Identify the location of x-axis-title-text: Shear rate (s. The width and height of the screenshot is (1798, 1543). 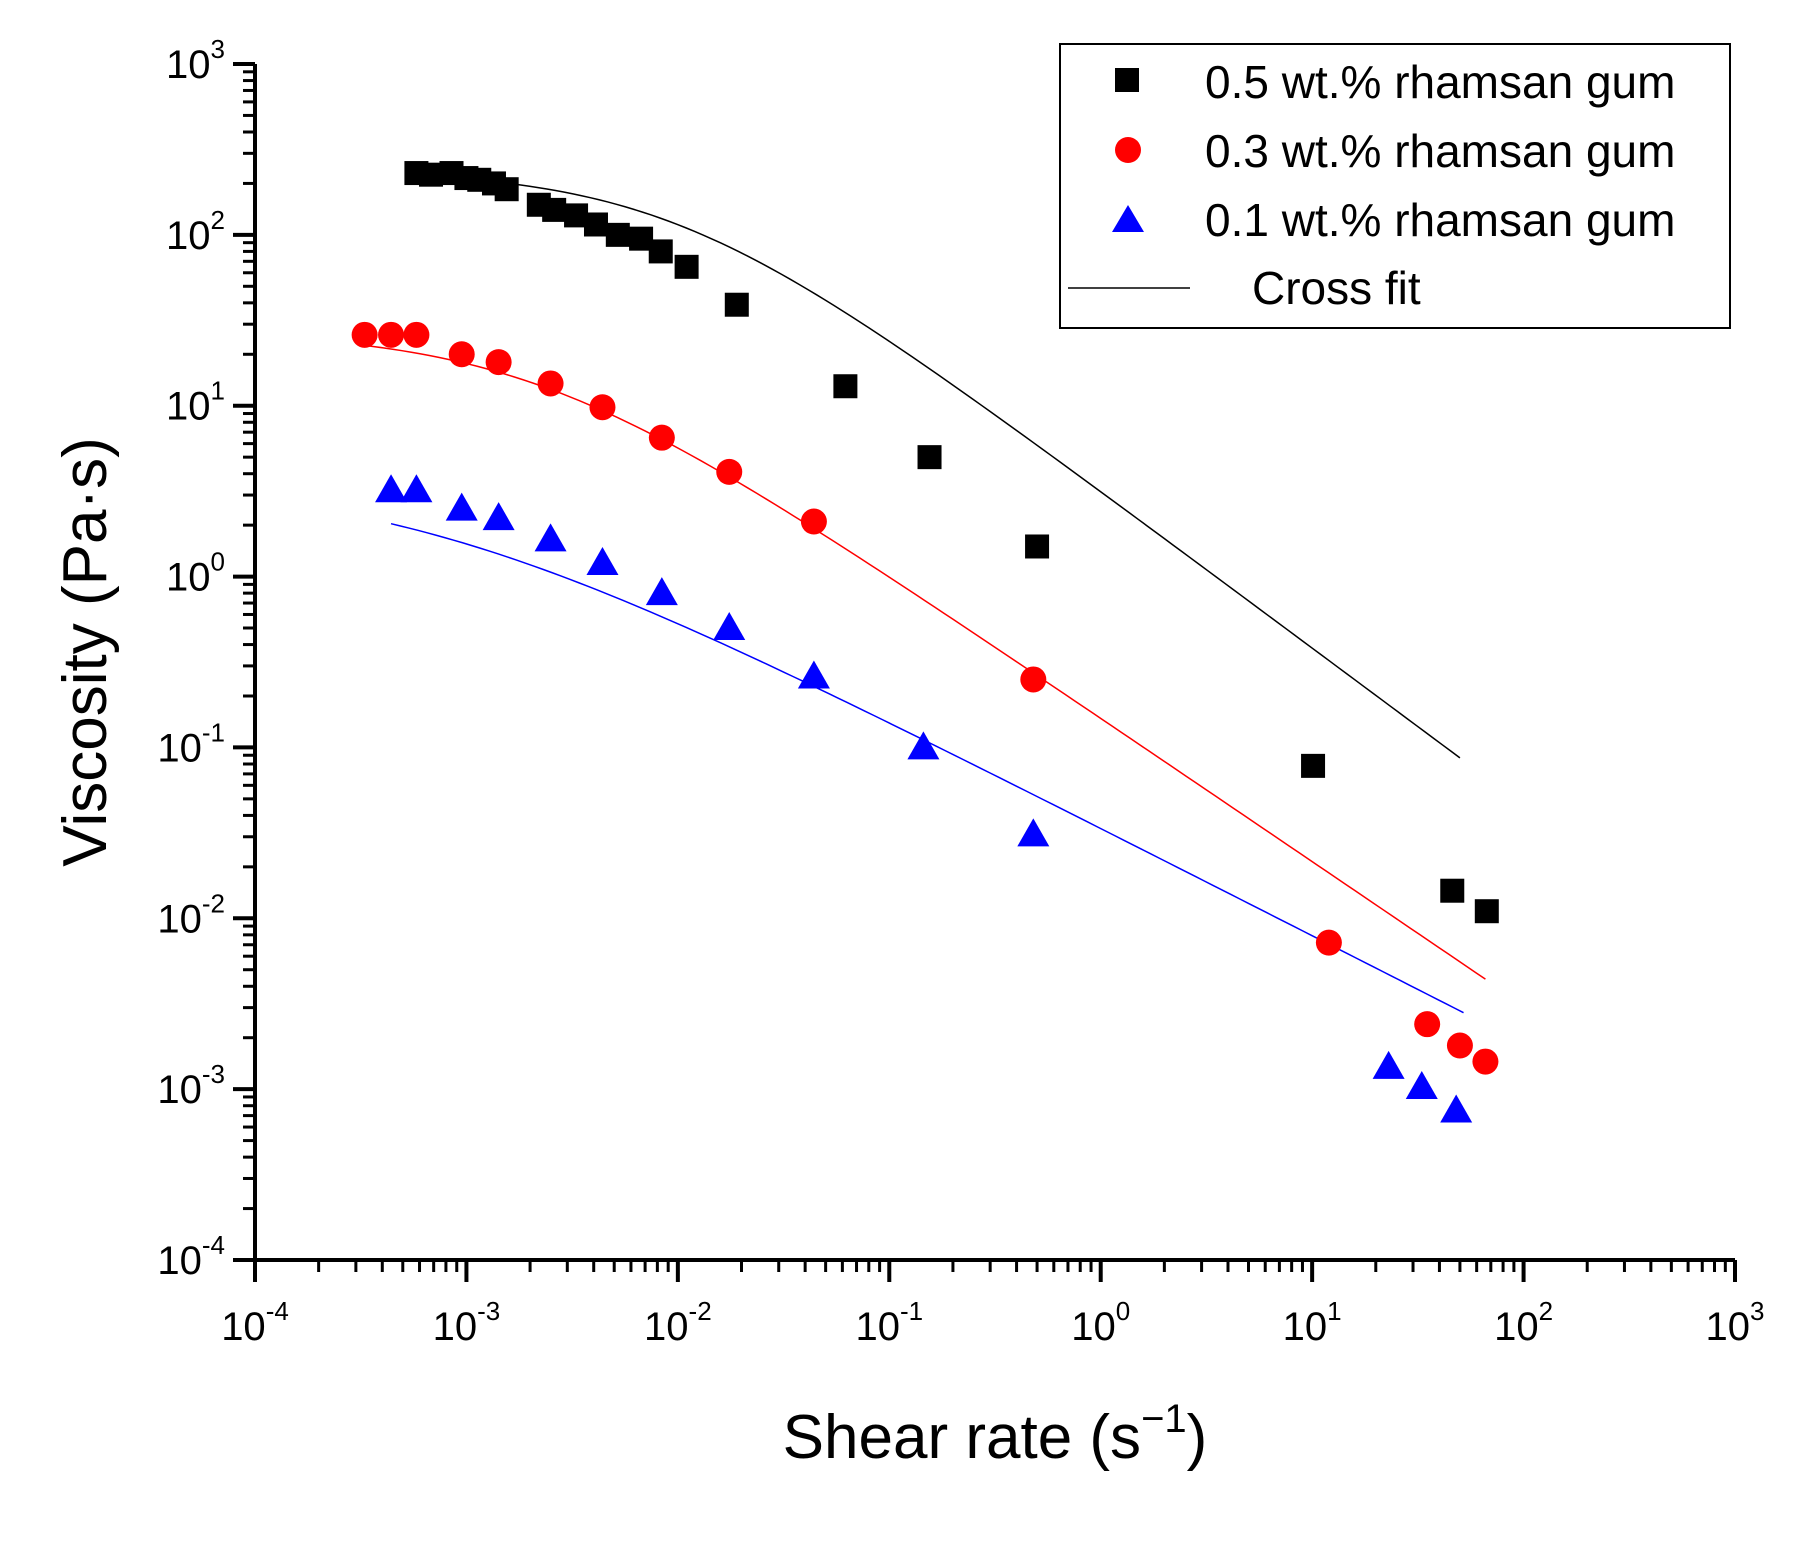
(962, 1437).